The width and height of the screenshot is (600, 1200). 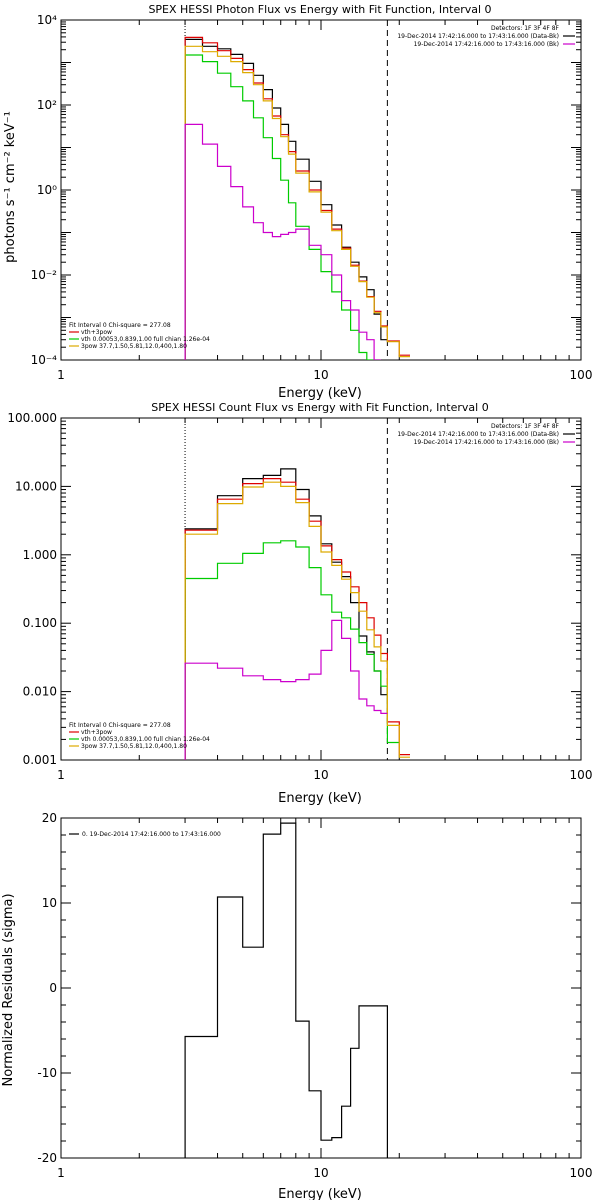 I want to click on residuals-ylabel: Normalized Residuals (sigma), so click(x=8, y=989).